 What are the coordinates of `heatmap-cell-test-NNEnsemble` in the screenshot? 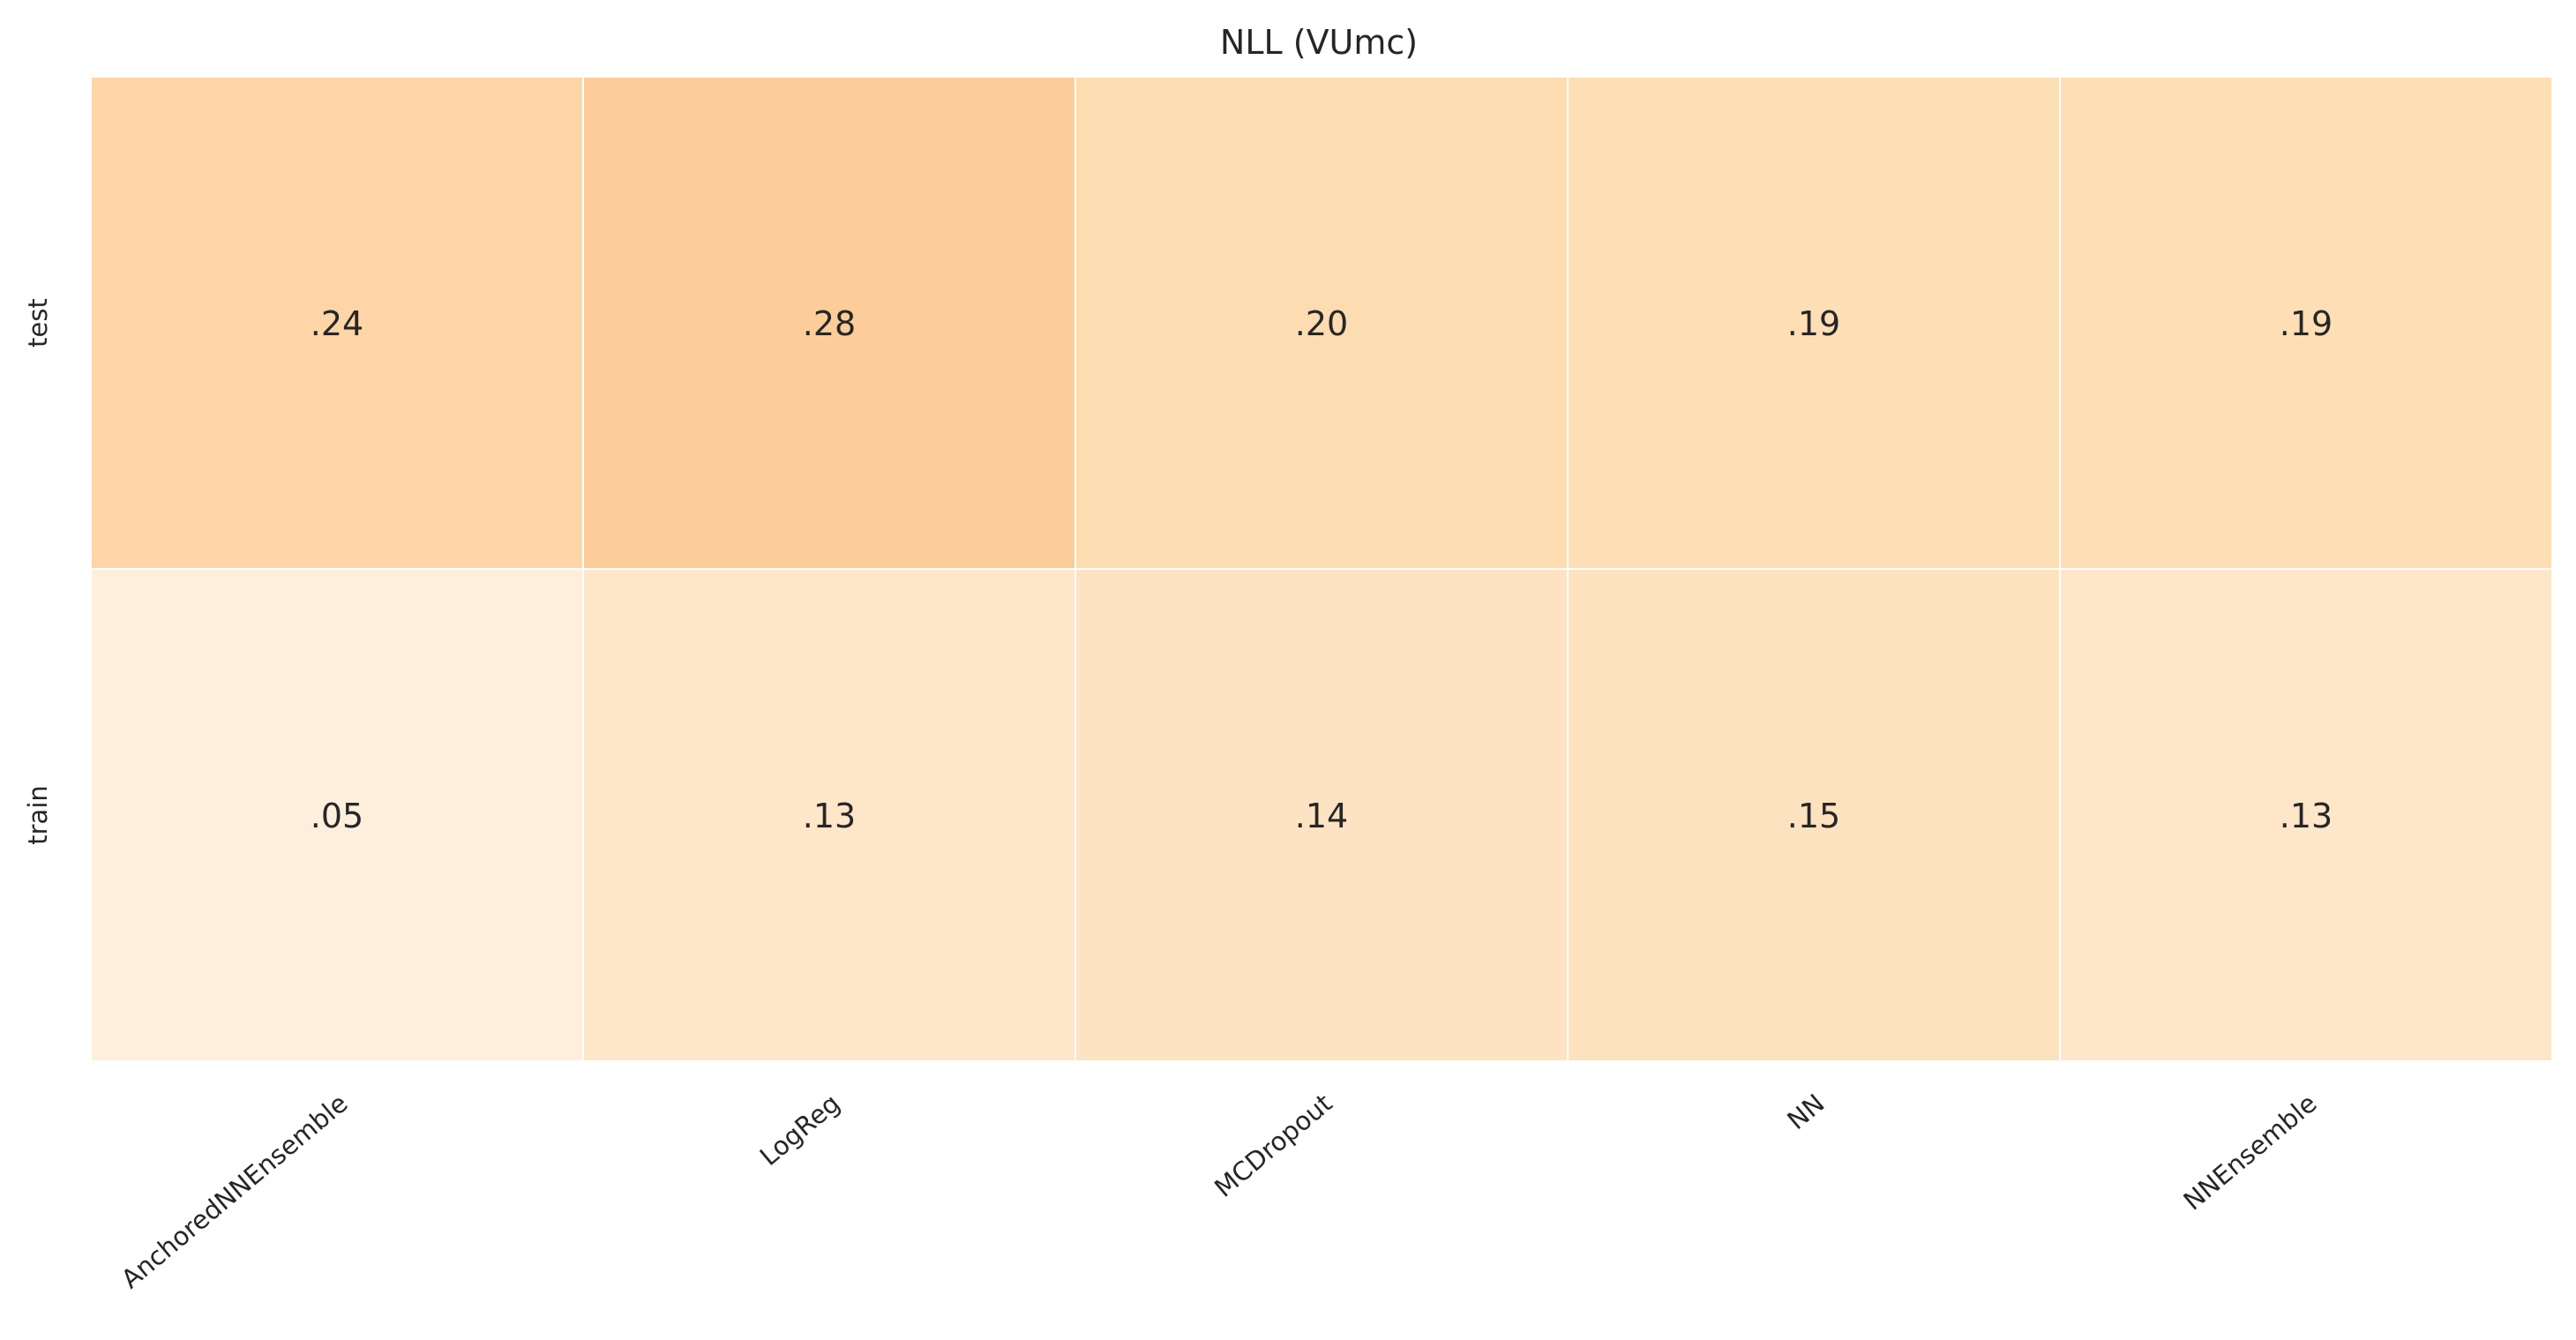 It's located at (2306, 323).